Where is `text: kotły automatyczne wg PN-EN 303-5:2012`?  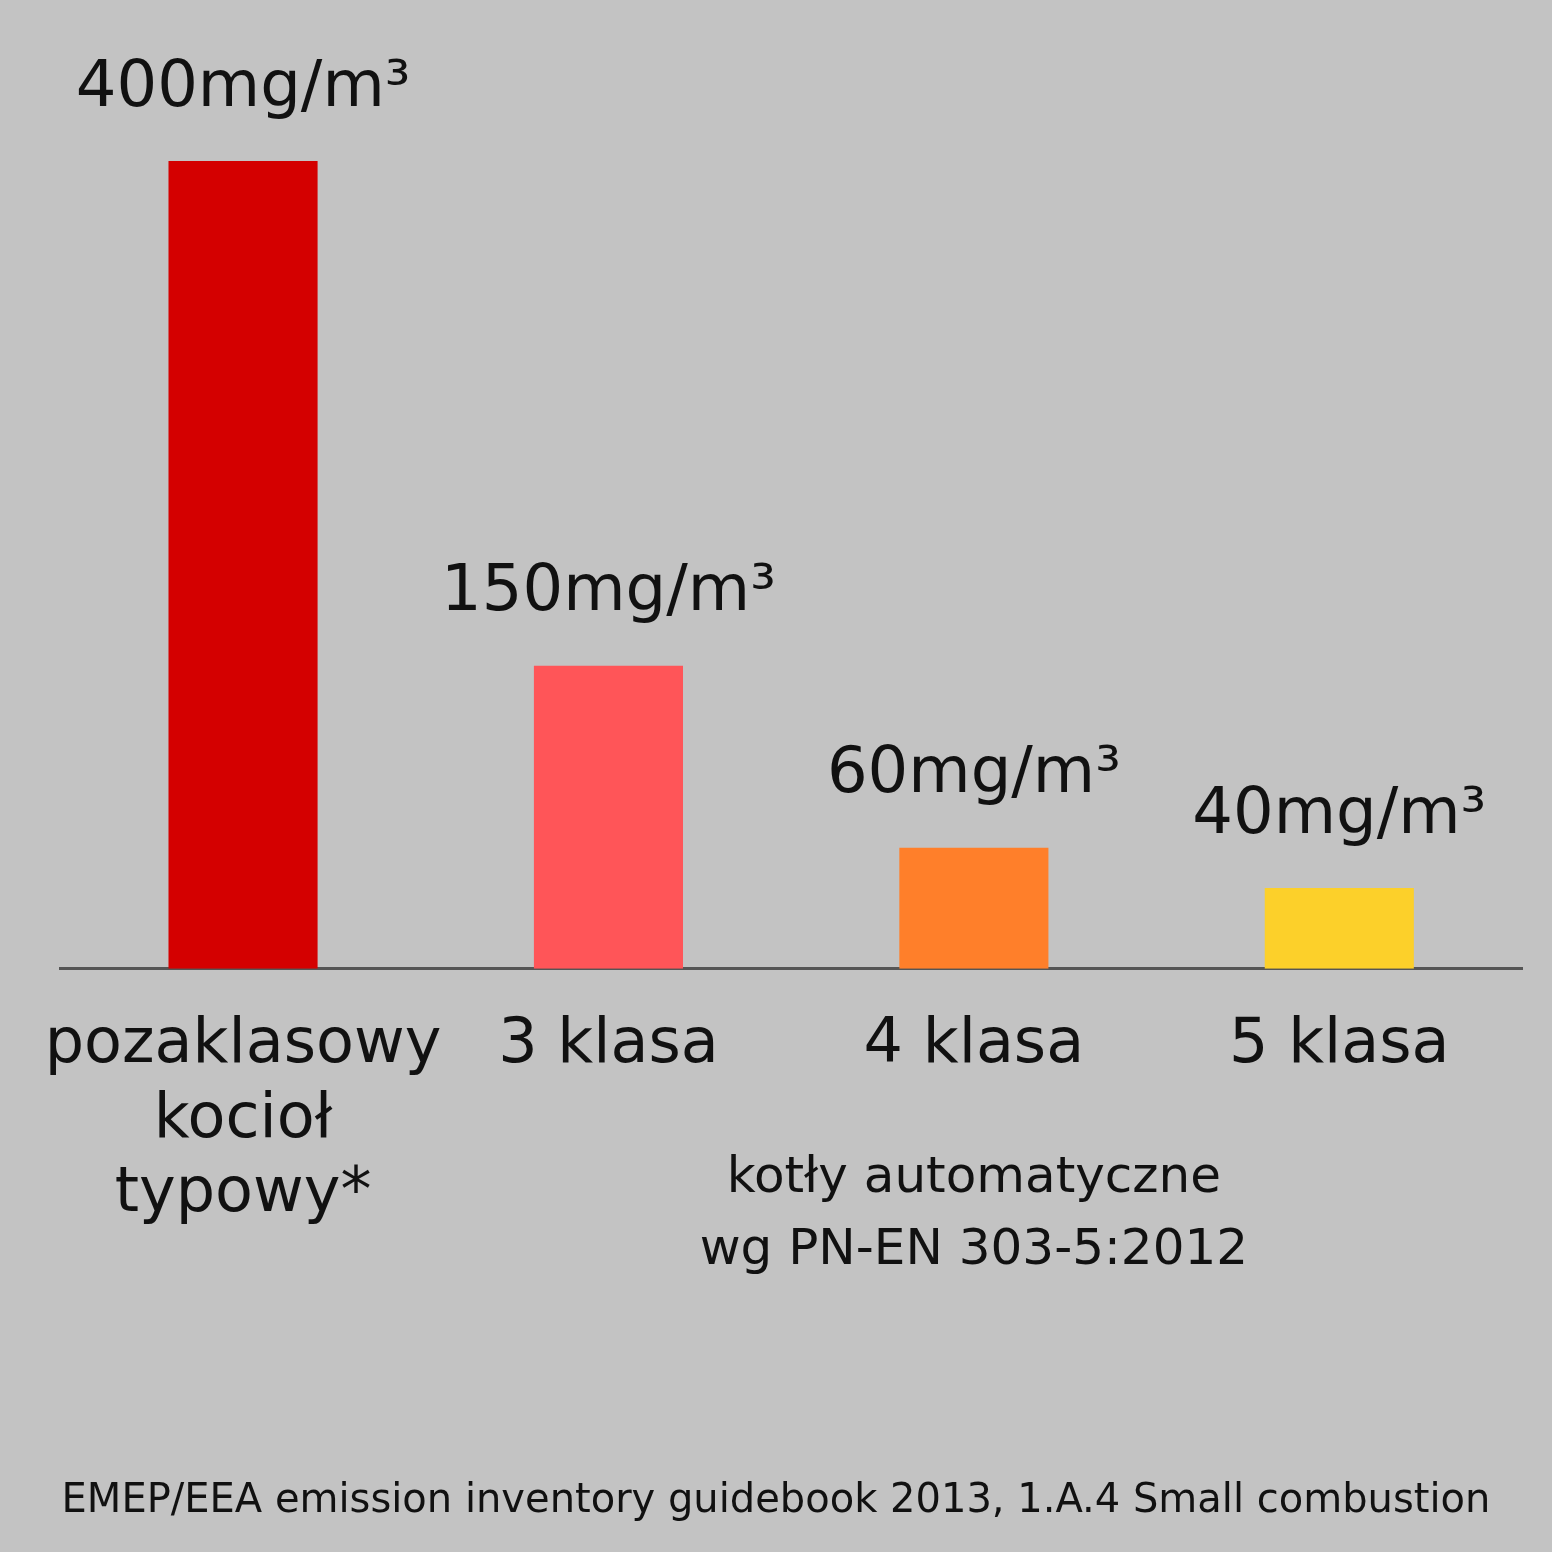 text: kotły automatyczne wg PN-EN 303-5:2012 is located at coordinates (974, 1210).